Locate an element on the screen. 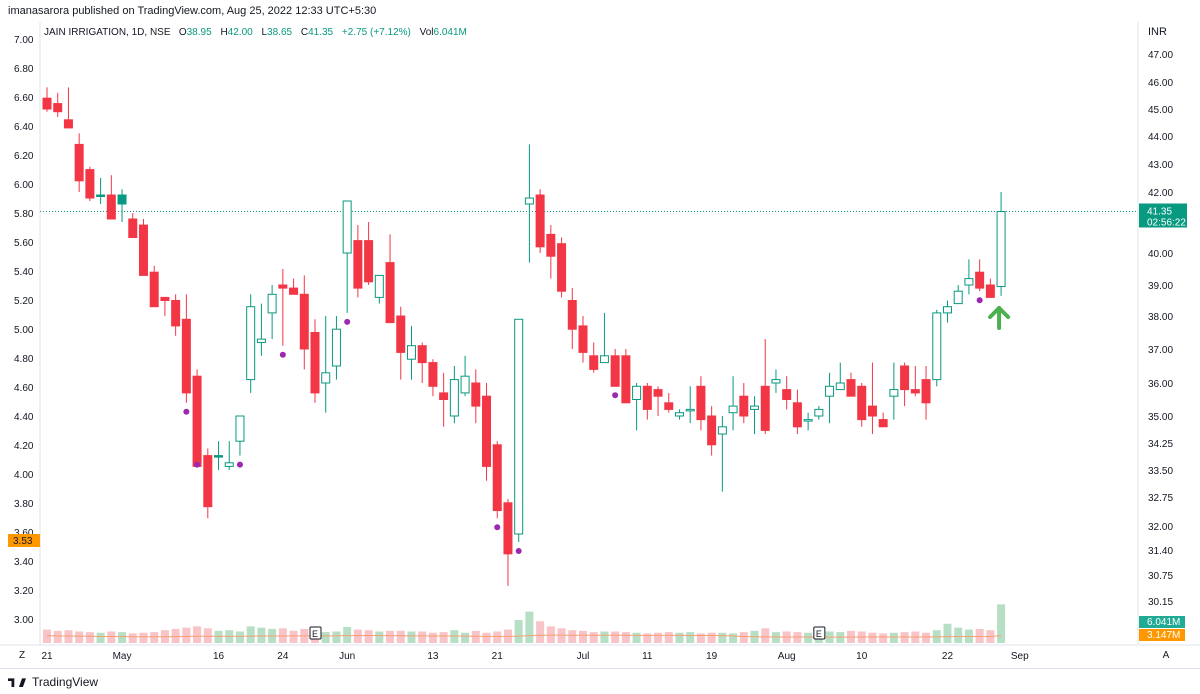 Image resolution: width=1200 pixels, height=694 pixels. time-axis-tick: 11 is located at coordinates (647, 656).